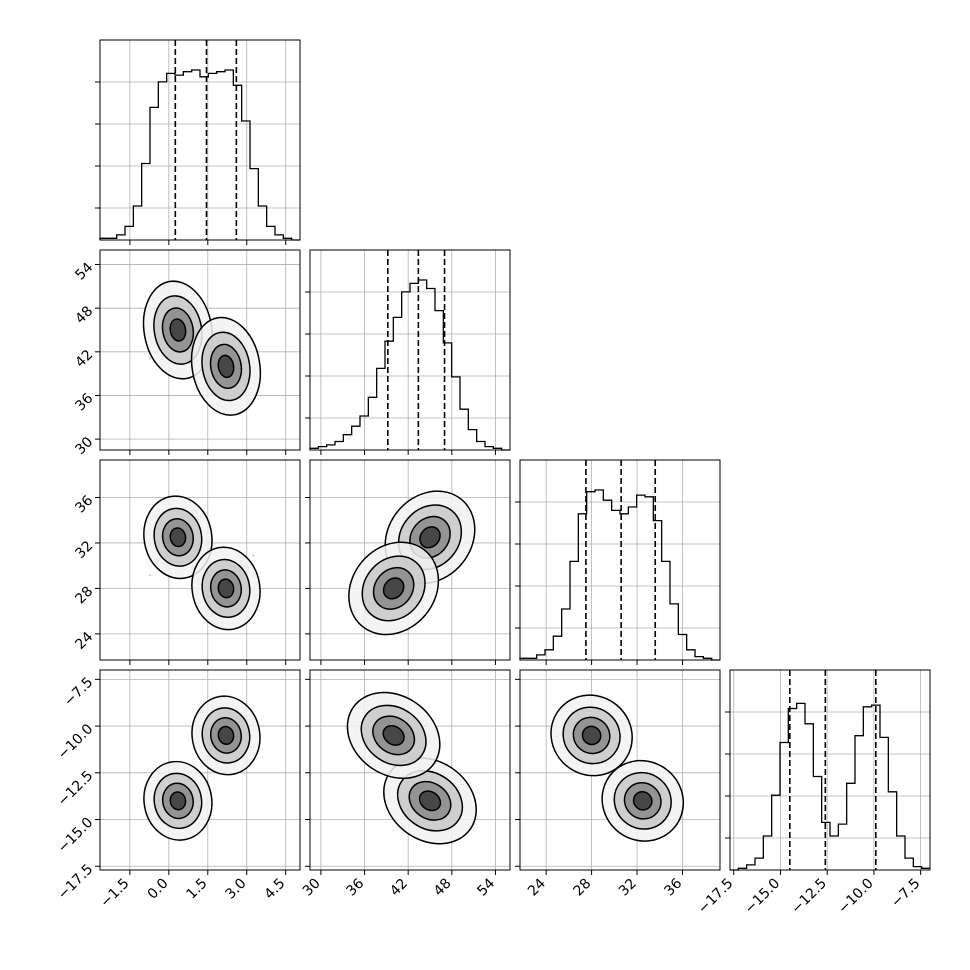 The height and width of the screenshot is (970, 970). Describe the element at coordinates (84, 359) in the screenshot. I see `y-tick-label: 42` at that location.